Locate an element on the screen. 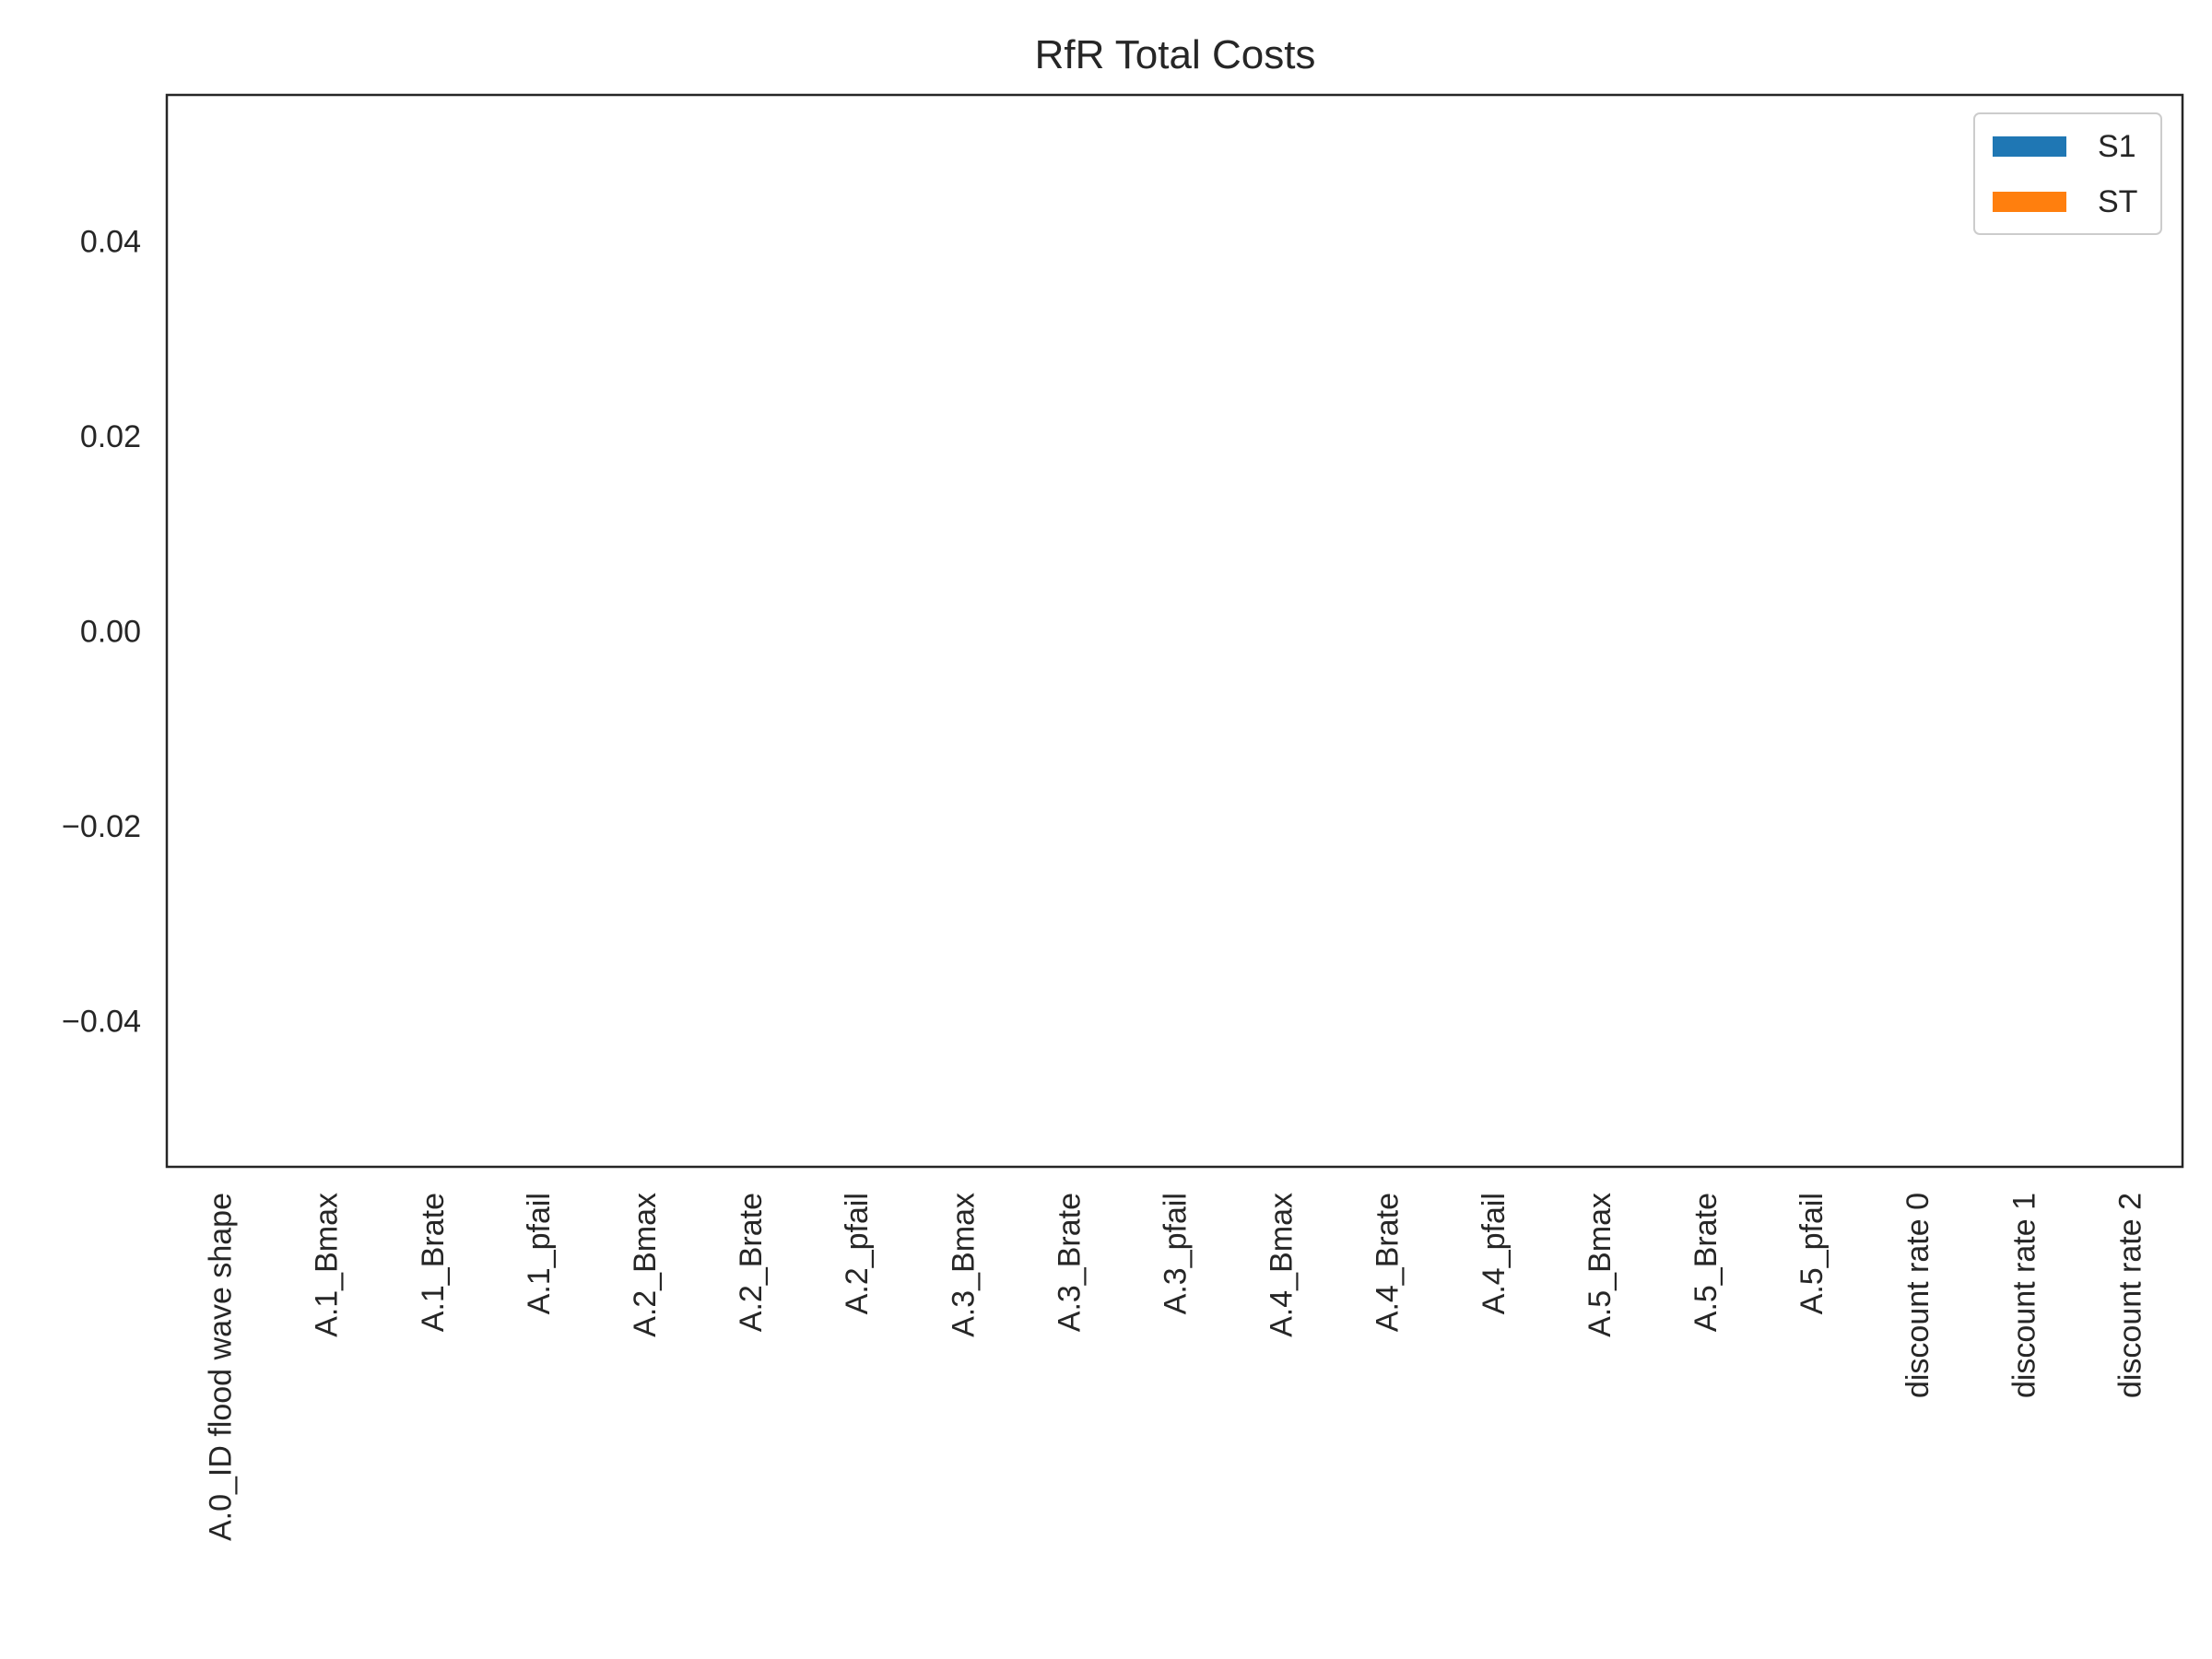  x-tick-label: A.2_Bmax is located at coordinates (645, 1265).